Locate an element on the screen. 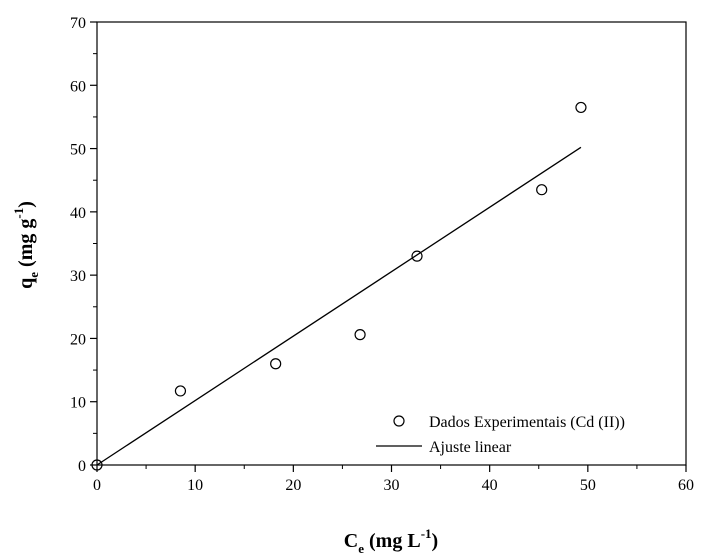  x-tick-labels: 0 10 20 30 40 50 60 is located at coordinates (393, 485).